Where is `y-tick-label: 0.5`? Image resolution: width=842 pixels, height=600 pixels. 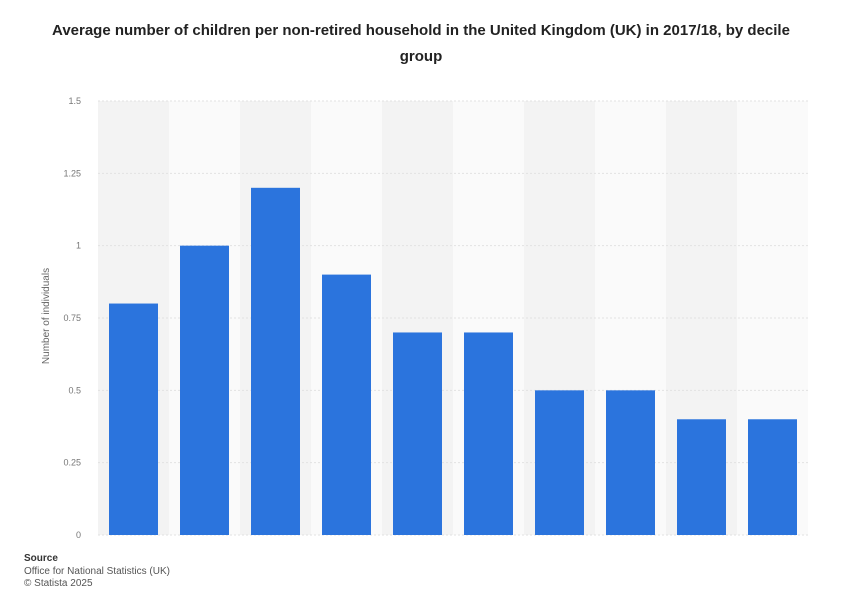
y-tick-label: 0.5 is located at coordinates (74, 390).